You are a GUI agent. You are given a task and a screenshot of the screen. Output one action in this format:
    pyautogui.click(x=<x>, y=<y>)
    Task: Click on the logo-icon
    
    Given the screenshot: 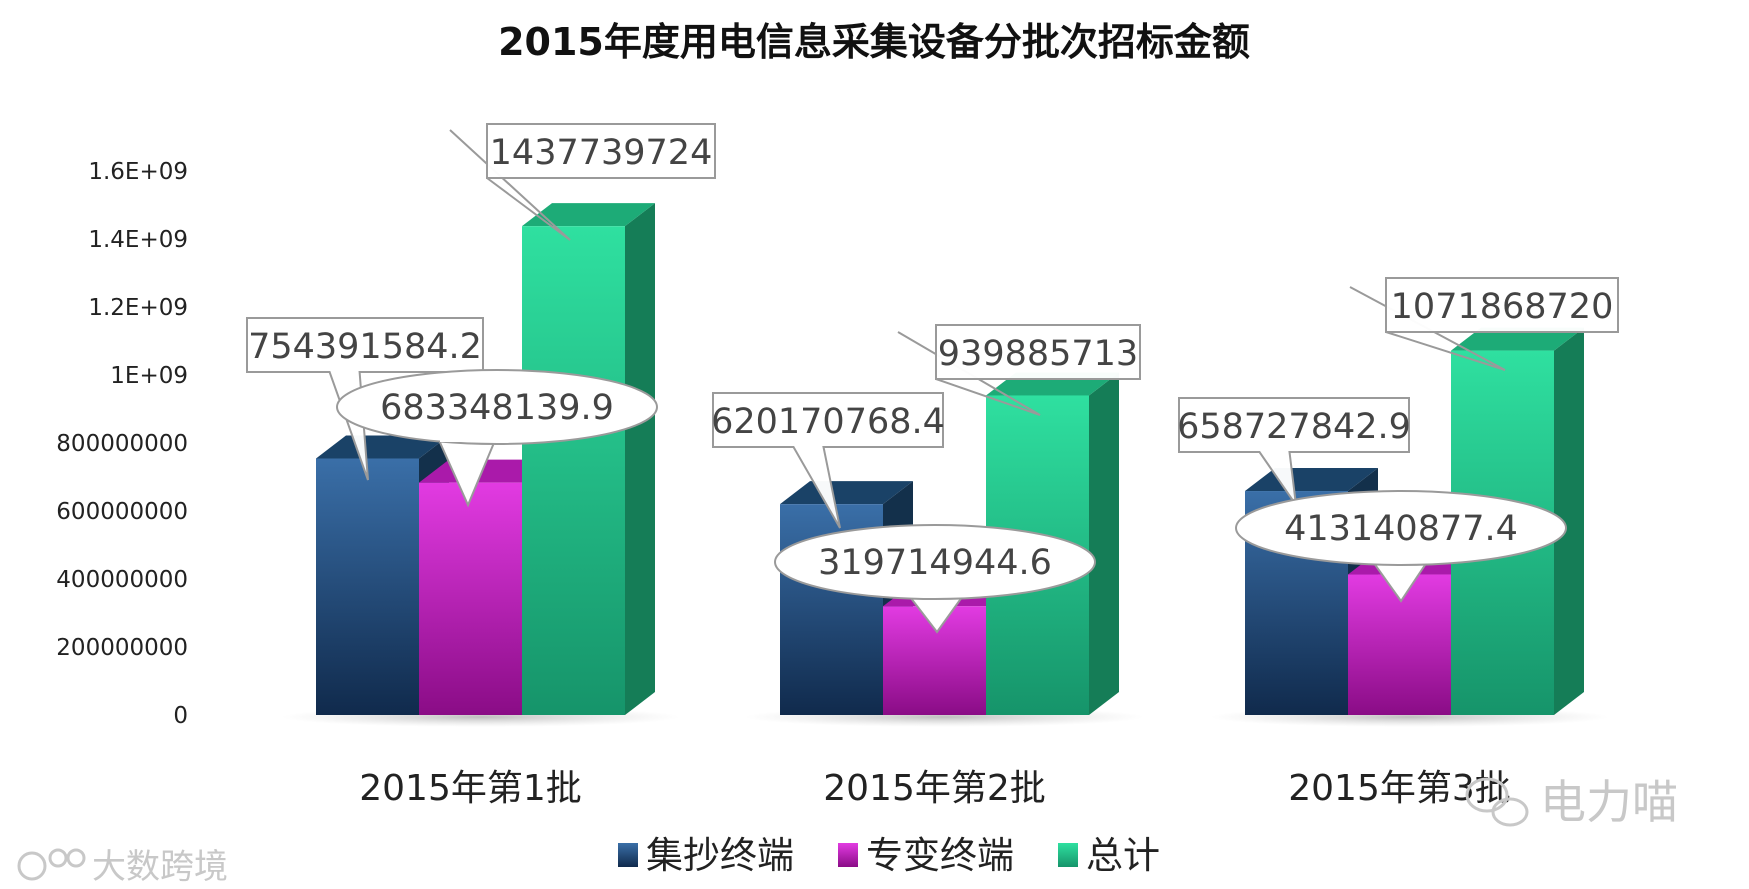 What is the action you would take?
    pyautogui.click(x=51, y=864)
    